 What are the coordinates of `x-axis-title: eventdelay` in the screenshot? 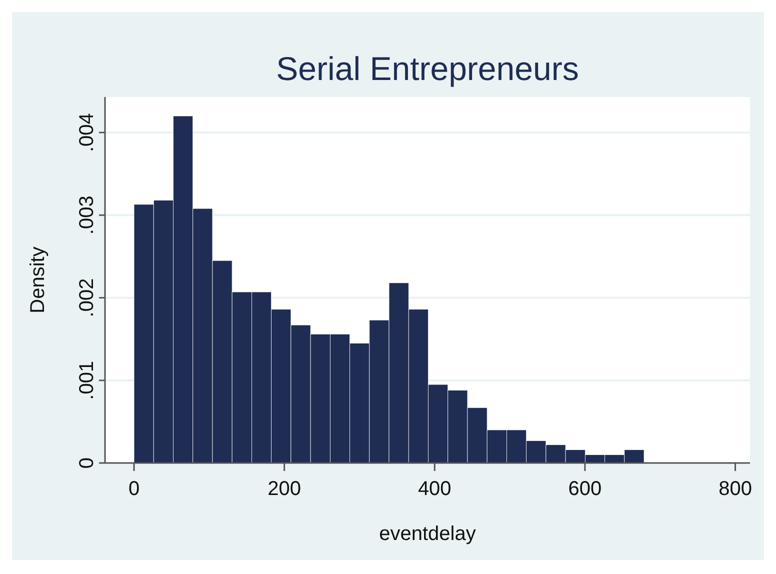 It's located at (427, 534).